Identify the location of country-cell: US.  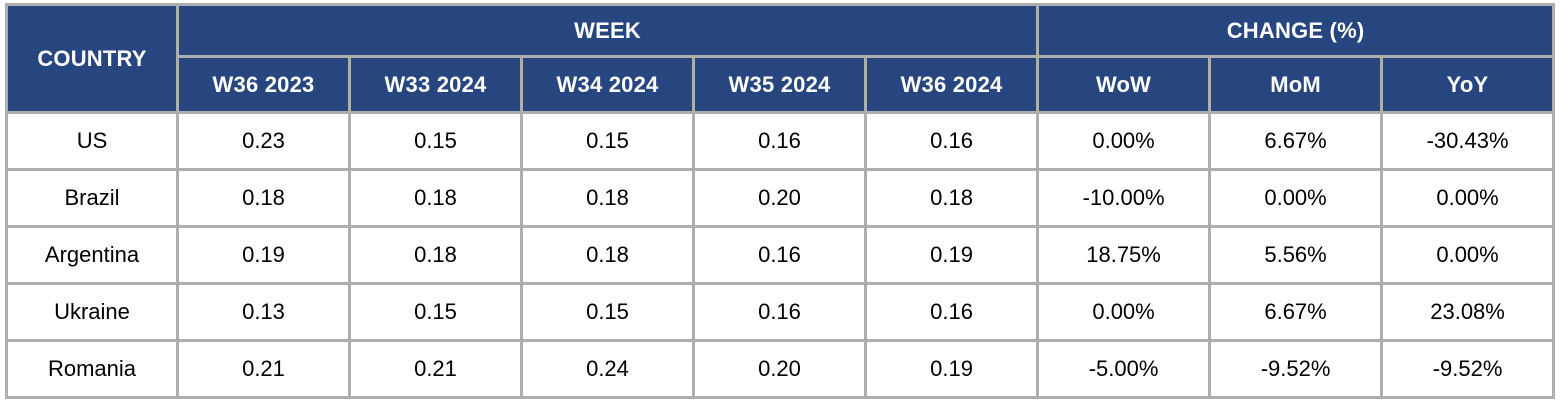
(92, 141).